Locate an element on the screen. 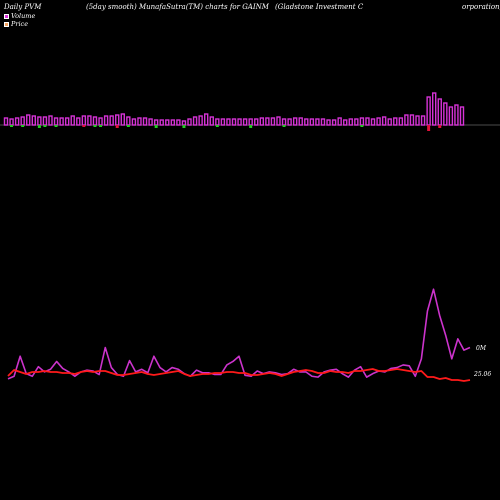 This screenshot has height=500, width=500. chart-header-company-end: orporation) is located at coordinates (481, 7).